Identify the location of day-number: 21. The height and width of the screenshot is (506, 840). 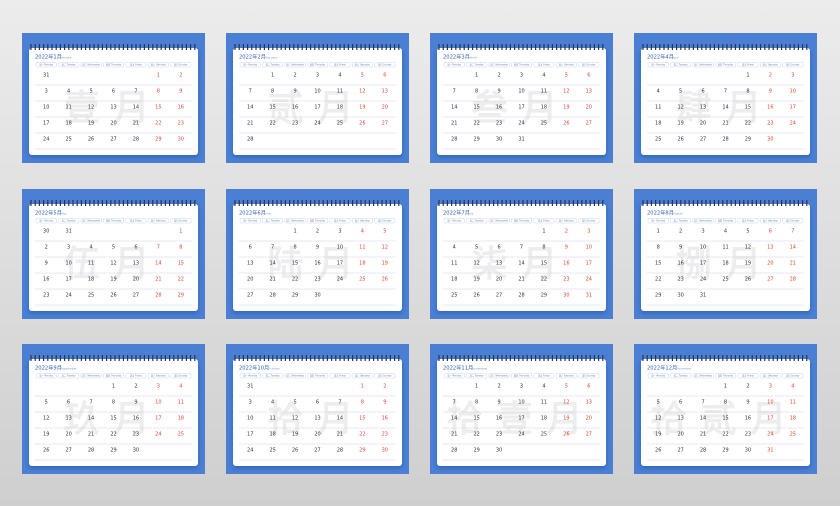
(454, 124).